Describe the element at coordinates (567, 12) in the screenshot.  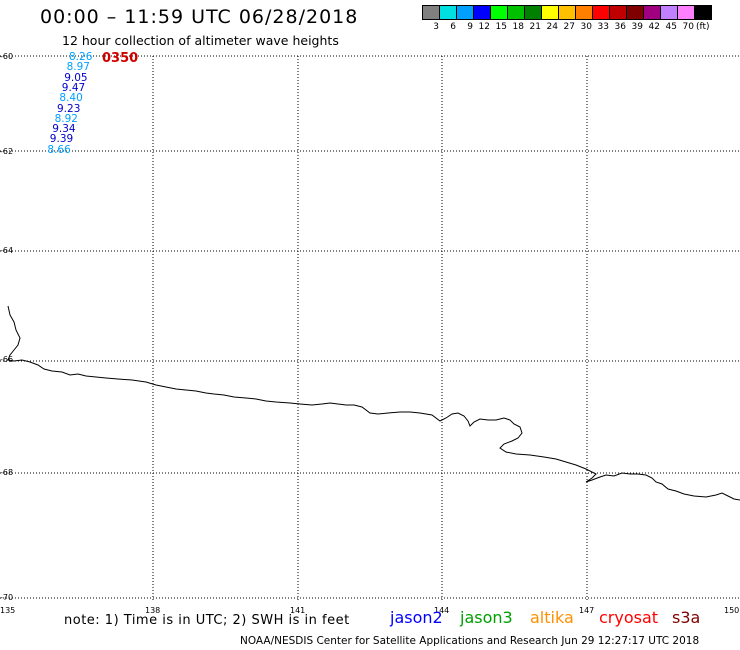
I see `color-scale` at that location.